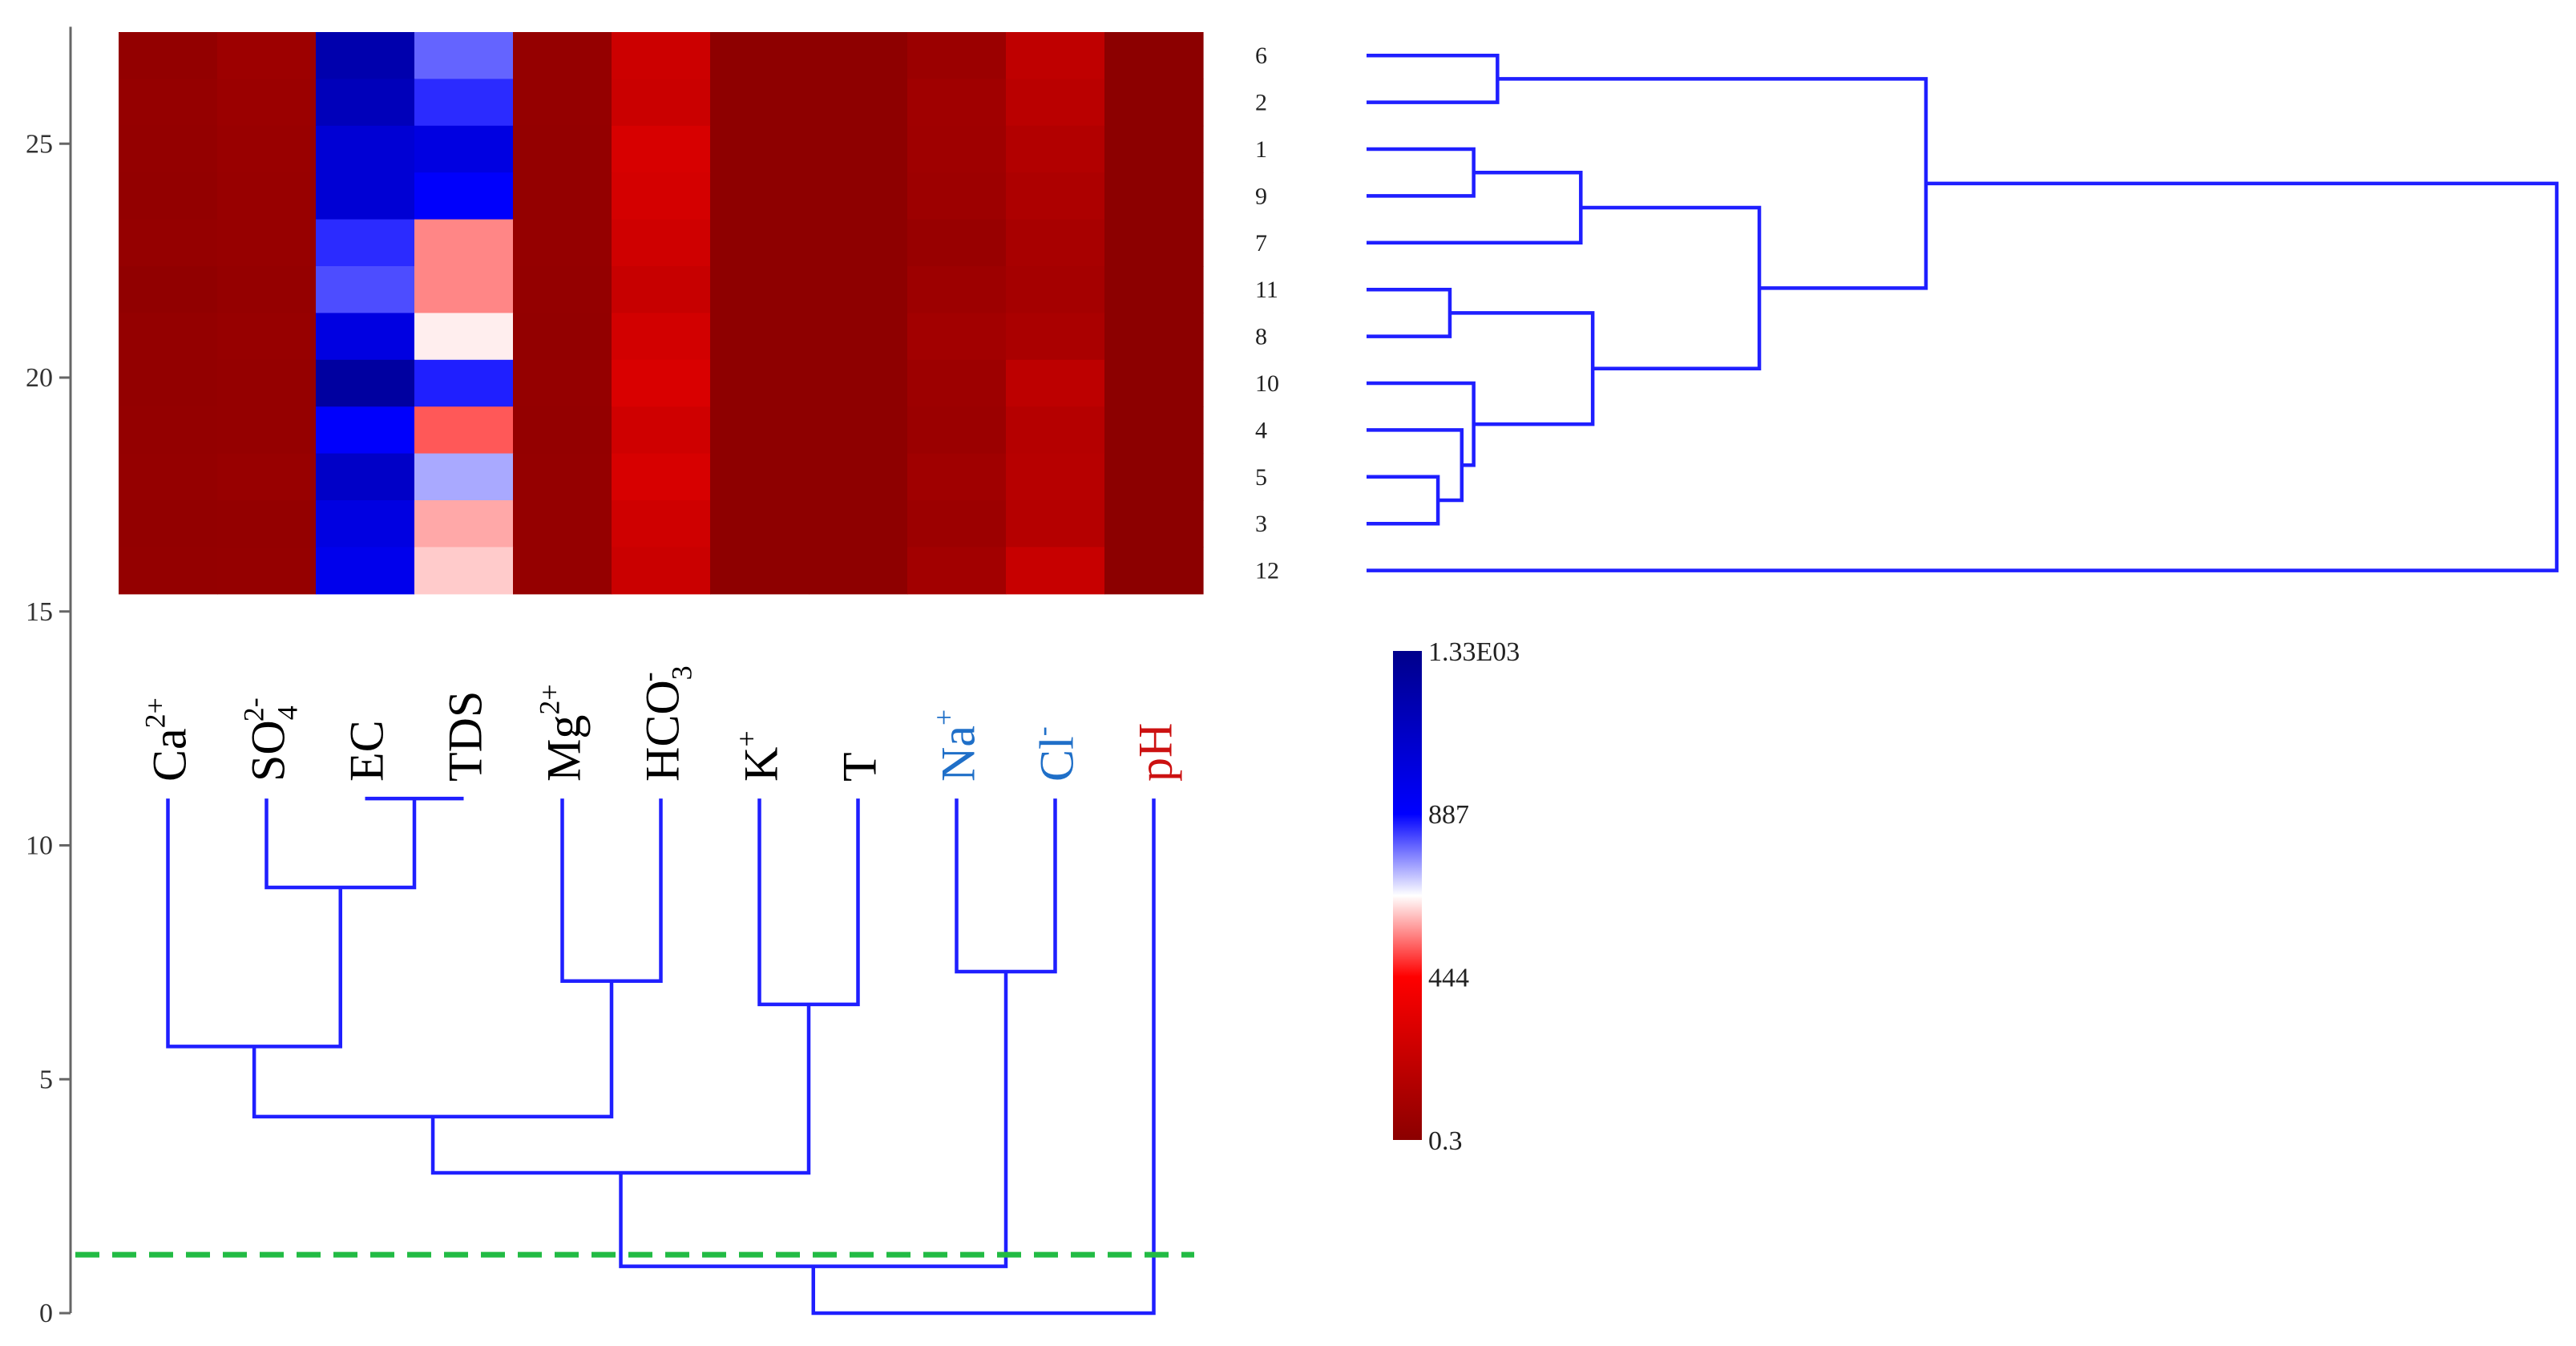  I want to click on variable-label-pH: pH, so click(1155, 753).